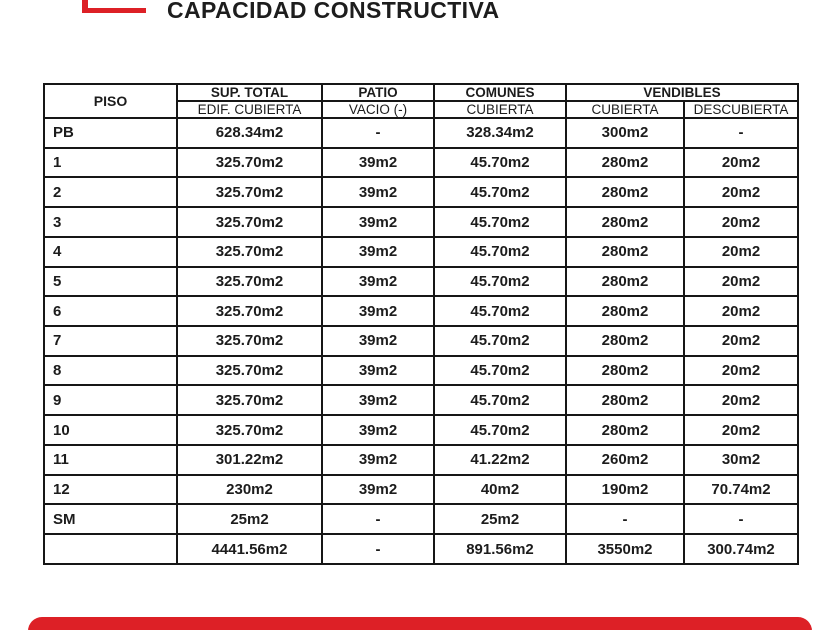 The height and width of the screenshot is (630, 840). Describe the element at coordinates (420, 623) in the screenshot. I see `bottom-red-banner` at that location.